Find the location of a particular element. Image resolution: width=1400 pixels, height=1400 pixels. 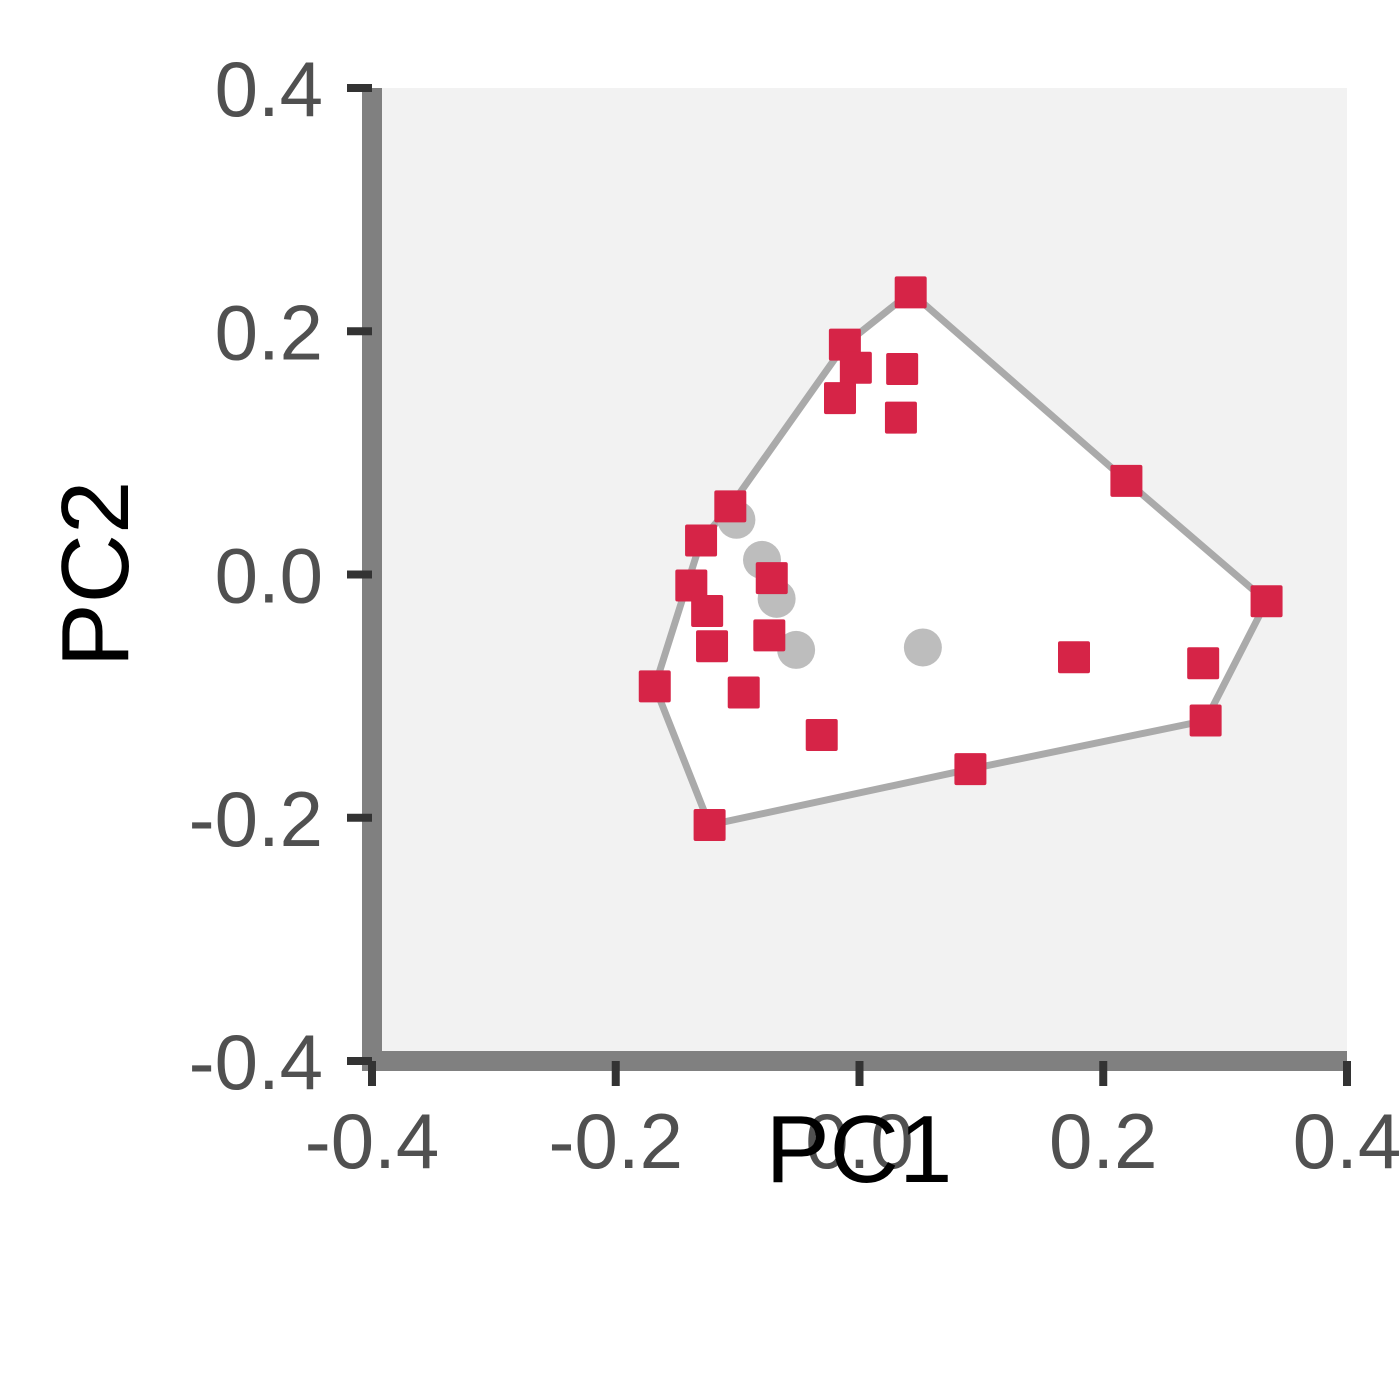

y-tick-label-0: -0.4 is located at coordinates (256, 1062).